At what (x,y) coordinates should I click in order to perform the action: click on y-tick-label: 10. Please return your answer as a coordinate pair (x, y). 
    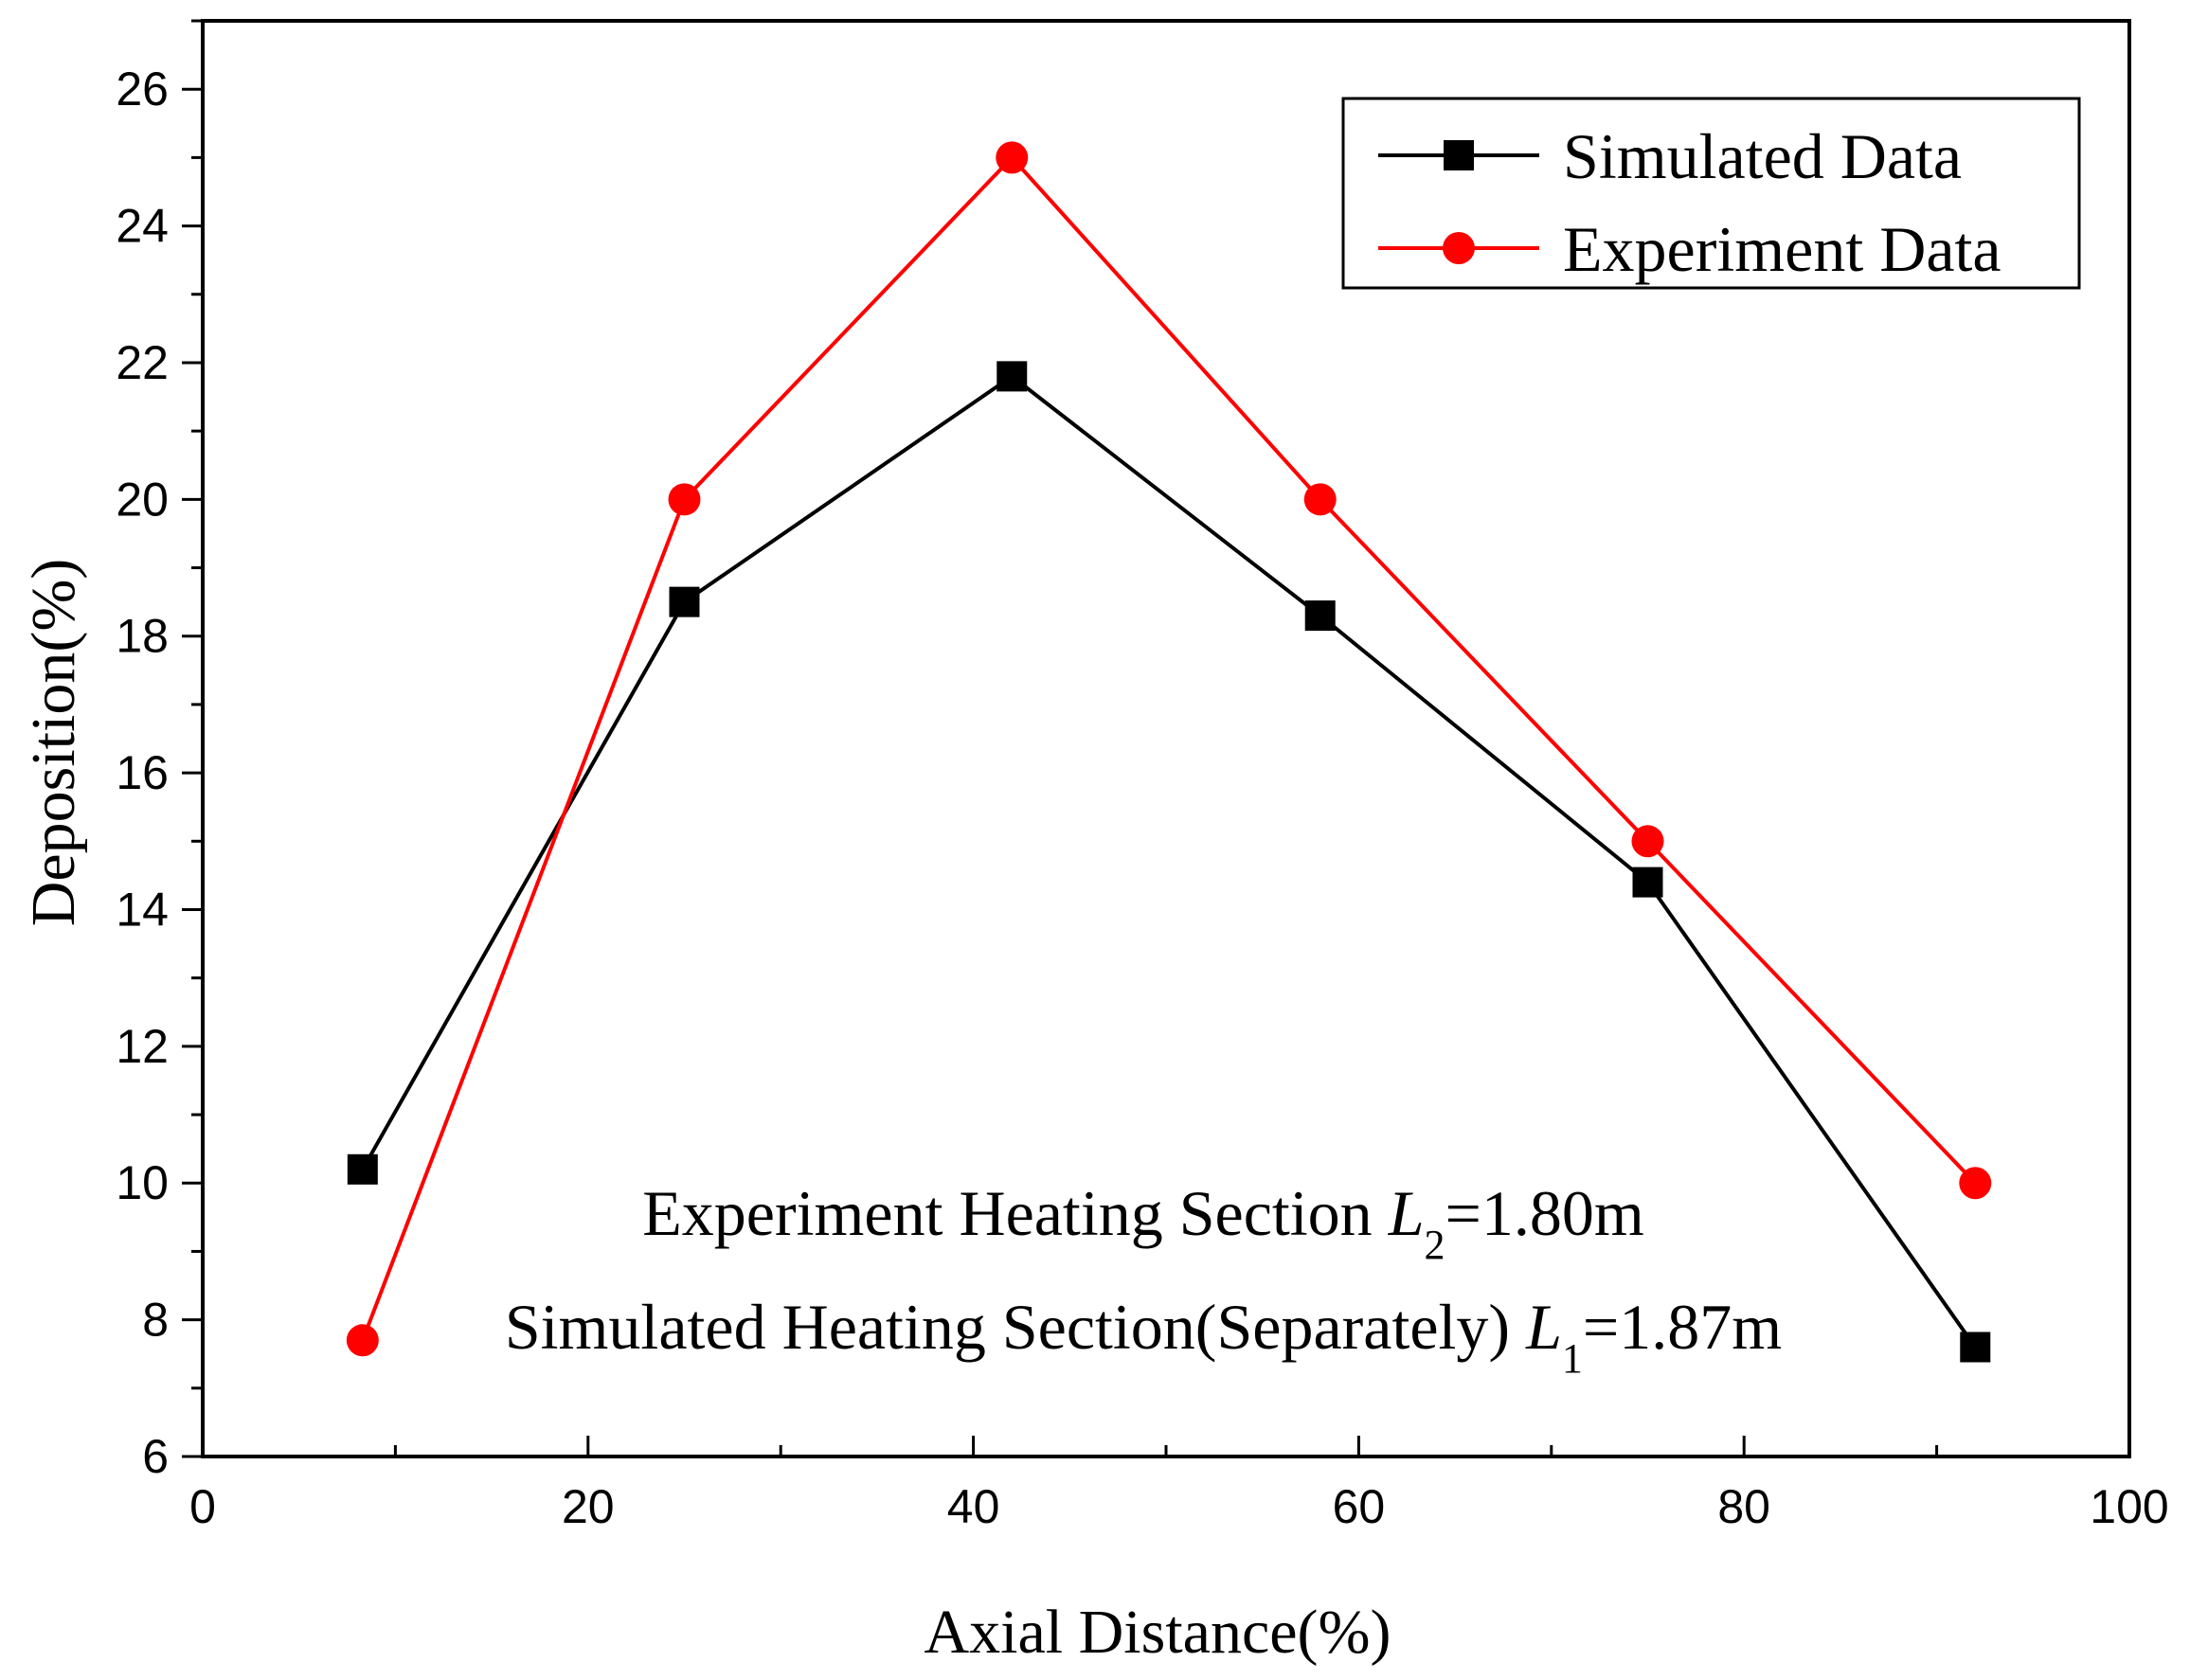
    Looking at the image, I should click on (143, 1183).